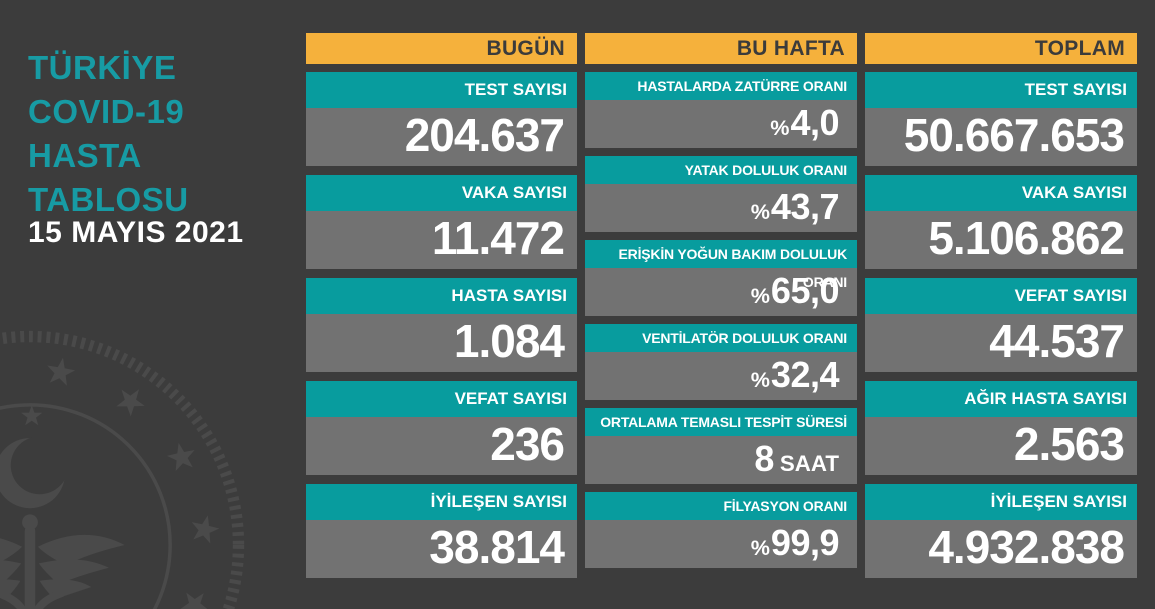 The width and height of the screenshot is (1155, 609). What do you see at coordinates (721, 292) in the screenshot?
I see `stat-value: %65,0` at bounding box center [721, 292].